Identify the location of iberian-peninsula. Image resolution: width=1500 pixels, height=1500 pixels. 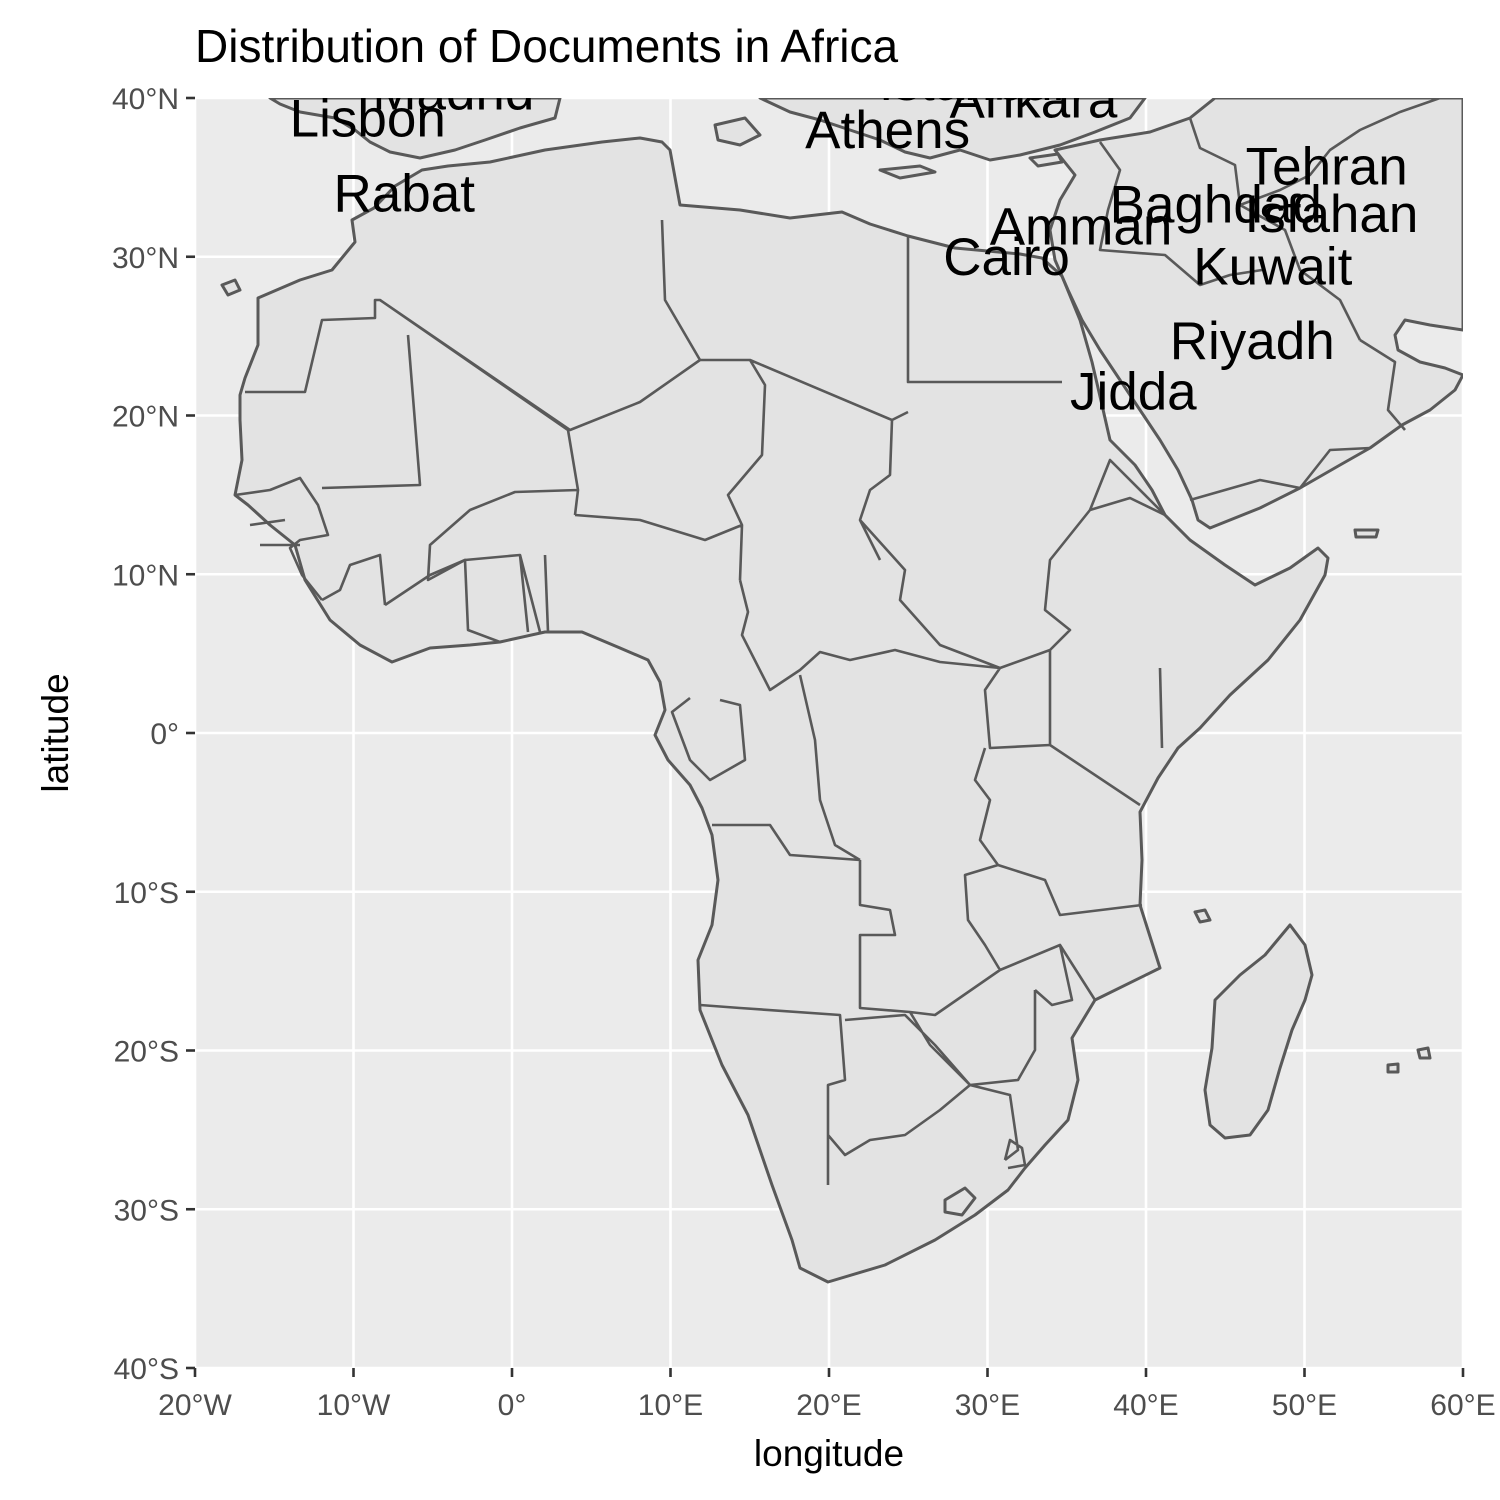
(415, 129).